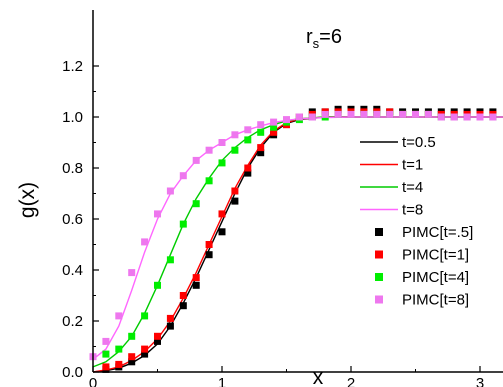 This screenshot has width=503, height=387. I want to click on y-tick-label: 1.2, so click(72, 66).